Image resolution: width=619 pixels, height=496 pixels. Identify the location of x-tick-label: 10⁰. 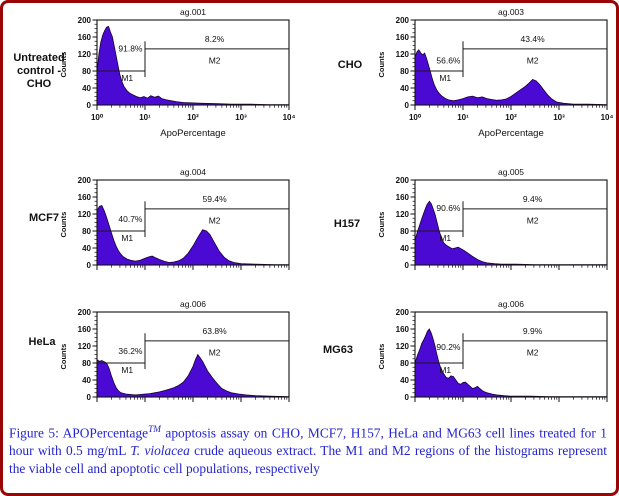
(415, 117).